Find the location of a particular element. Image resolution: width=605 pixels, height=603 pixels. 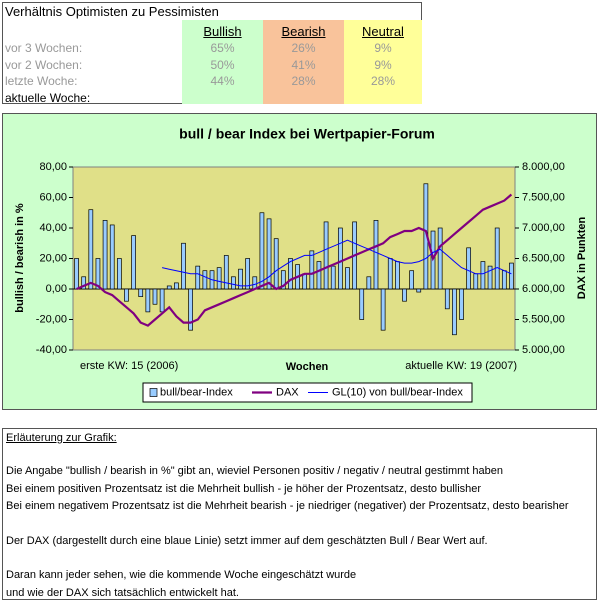

y-tick-label: -40,00 is located at coordinates (51, 350).